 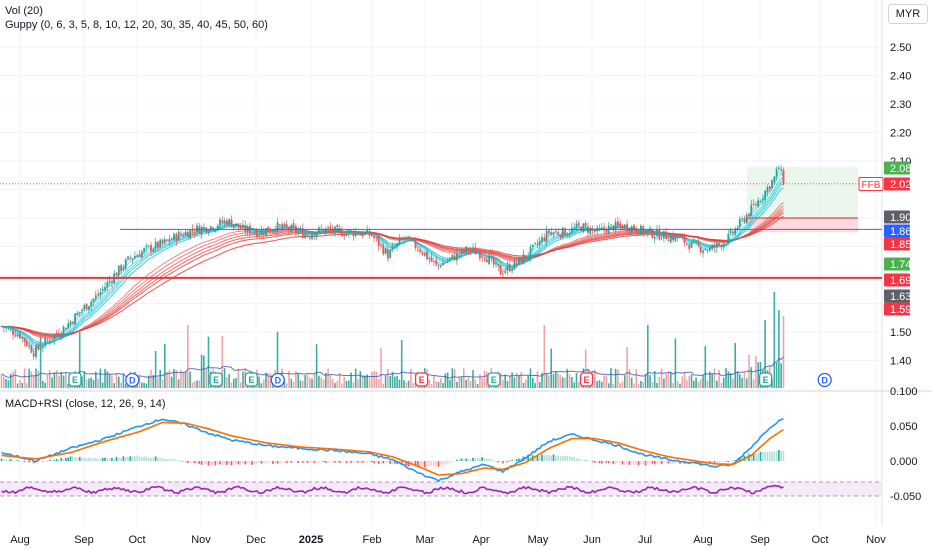 I want to click on legend-vol: Vol (20), so click(x=24, y=11).